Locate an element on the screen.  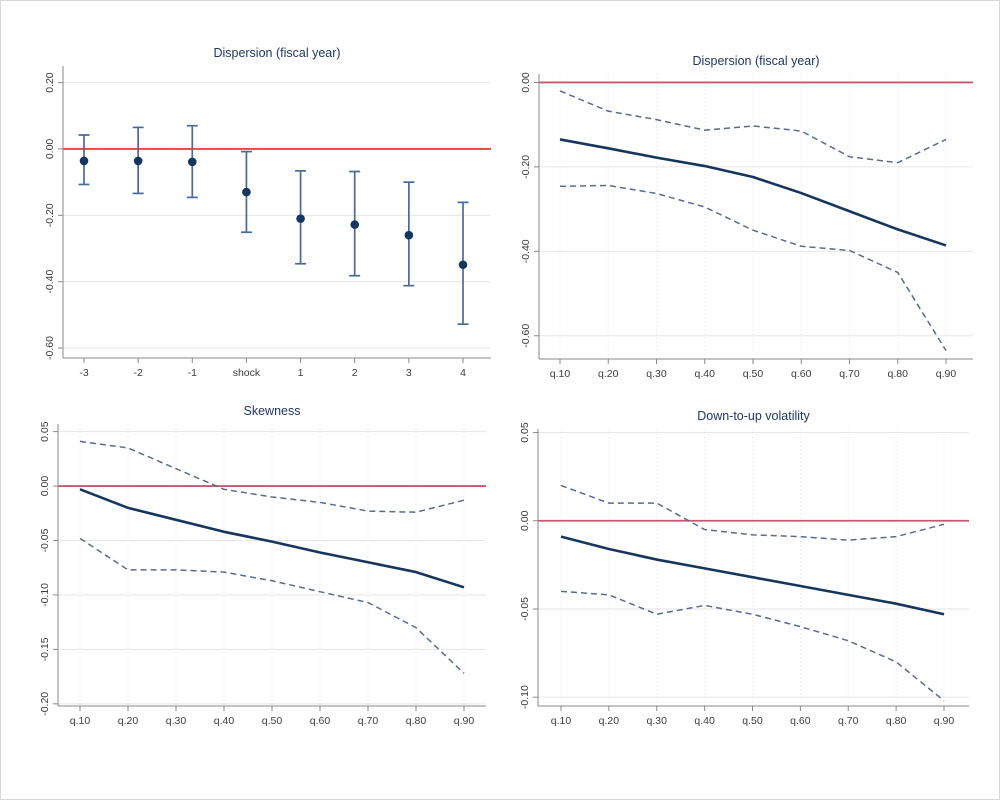
svg-text: -1 is located at coordinates (192, 373).